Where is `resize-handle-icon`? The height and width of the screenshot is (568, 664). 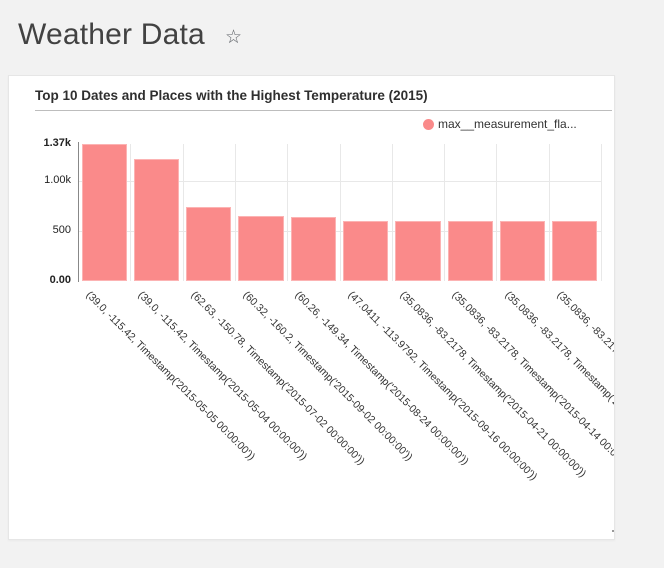
resize-handle-icon is located at coordinates (613, 527).